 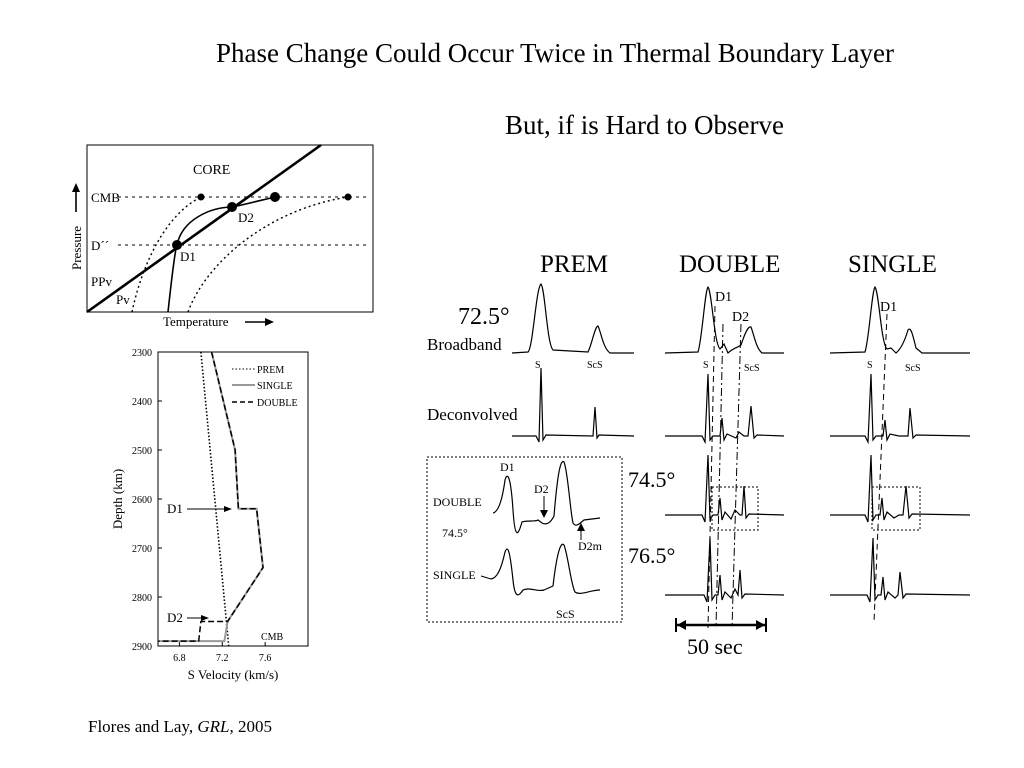 What do you see at coordinates (265, 658) in the screenshot?
I see `x-tick-label: 7.6` at bounding box center [265, 658].